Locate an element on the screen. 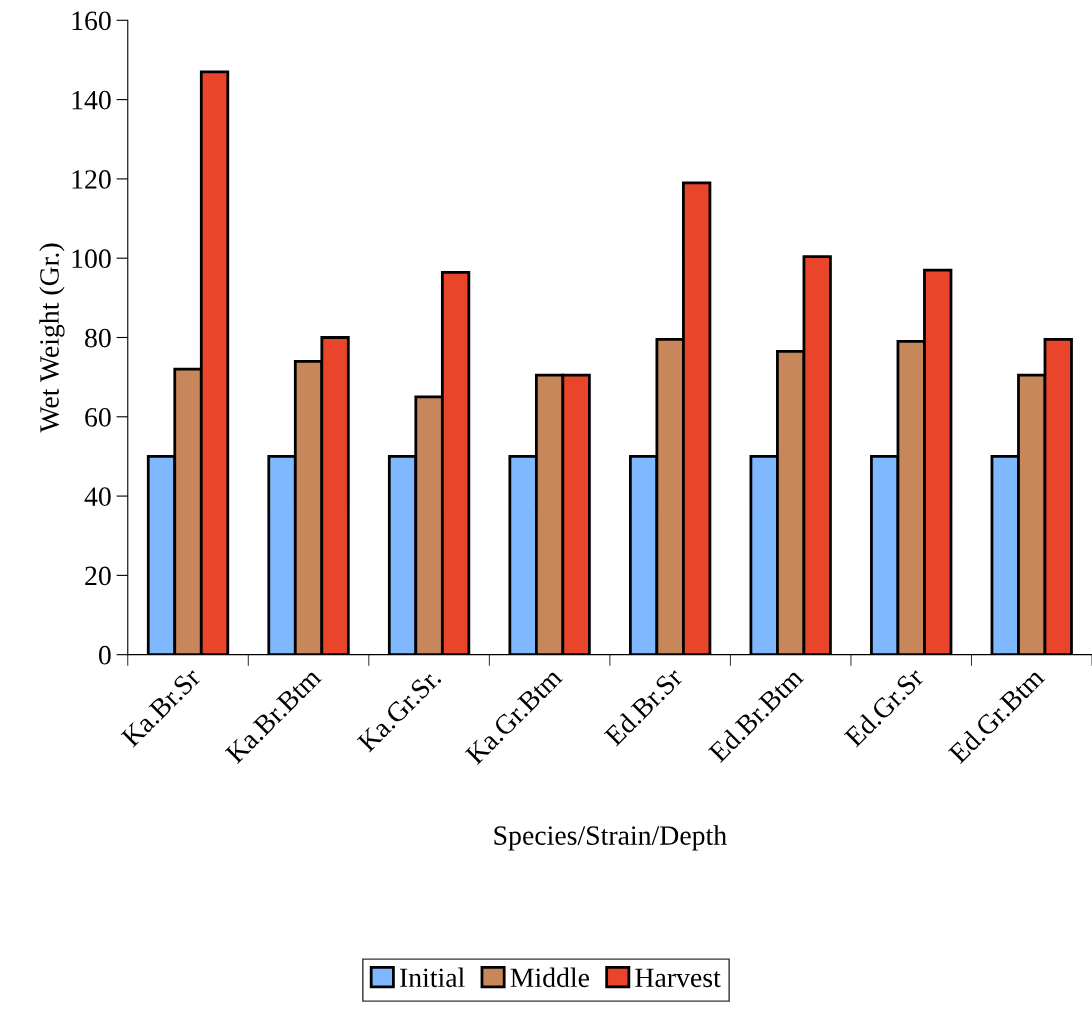  legend-label: Harvest is located at coordinates (678, 978).